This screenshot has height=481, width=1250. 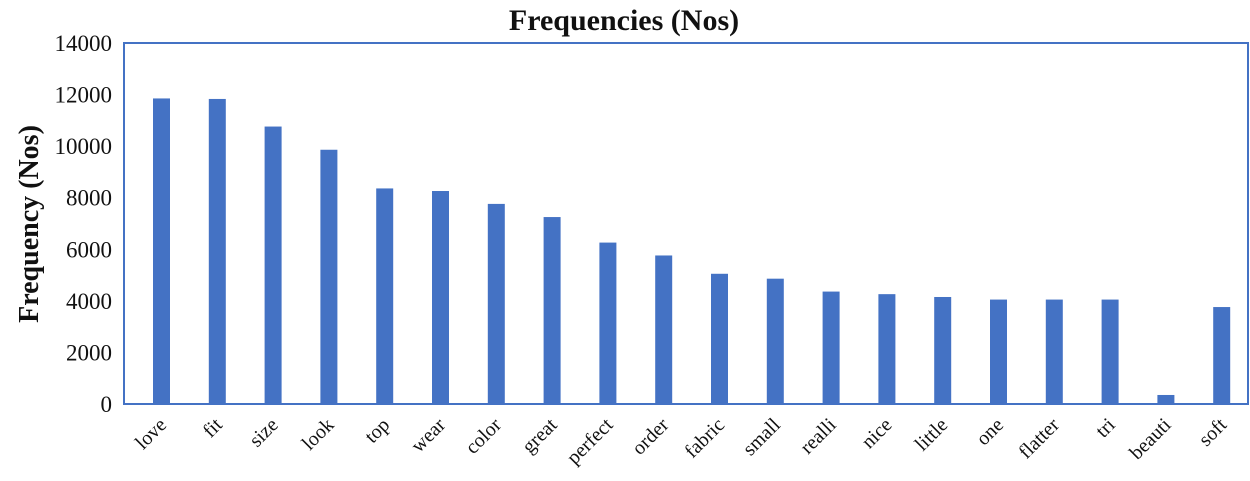 What do you see at coordinates (887, 349) in the screenshot?
I see `bar-nice` at bounding box center [887, 349].